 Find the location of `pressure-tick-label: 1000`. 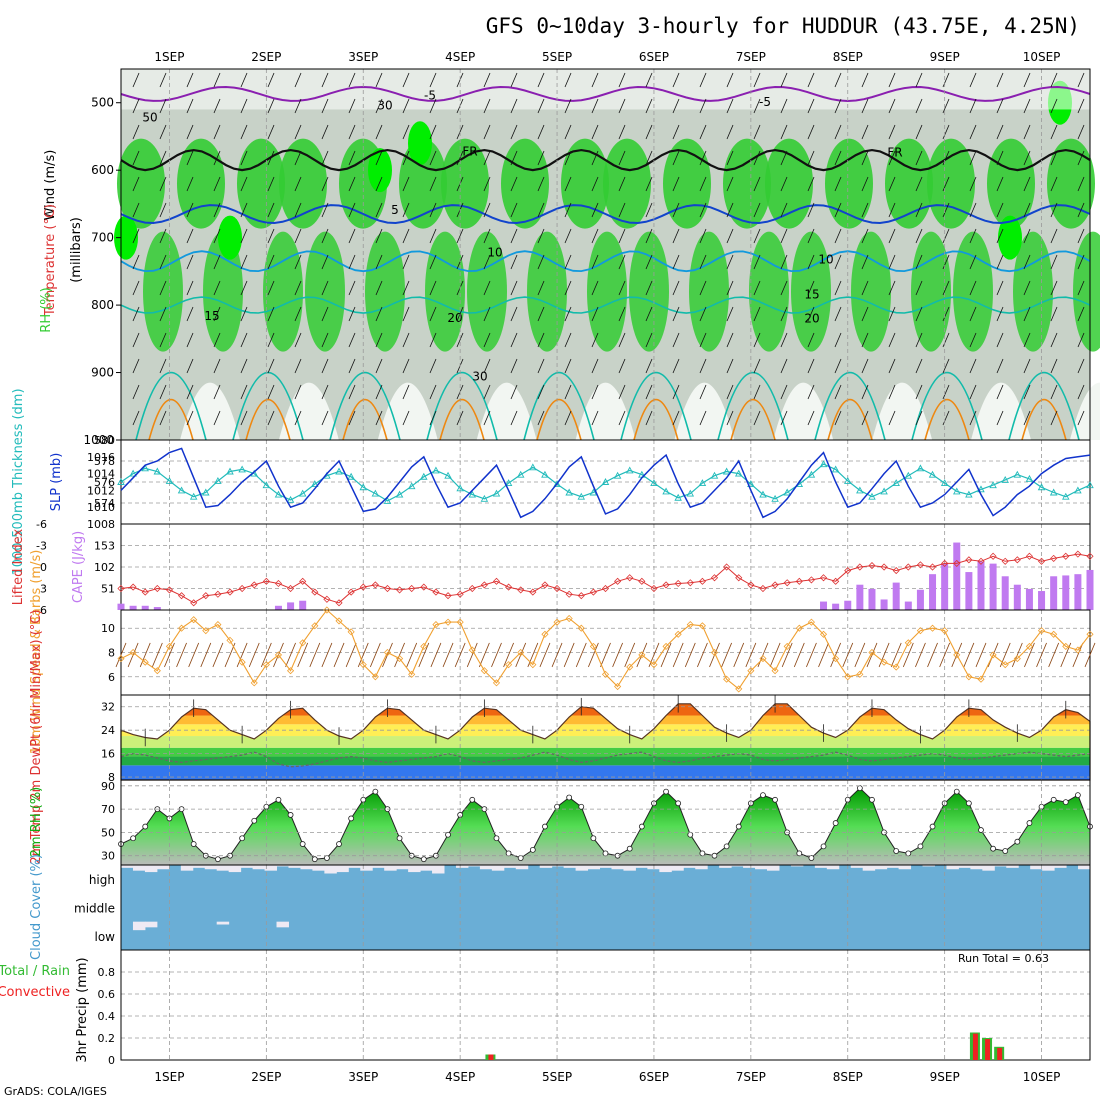

pressure-tick-label: 1000 is located at coordinates (98, 440).